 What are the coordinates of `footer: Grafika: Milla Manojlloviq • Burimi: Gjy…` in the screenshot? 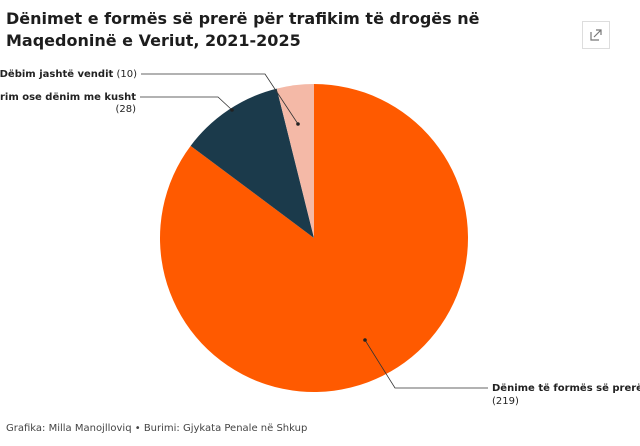 It's located at (157, 428).